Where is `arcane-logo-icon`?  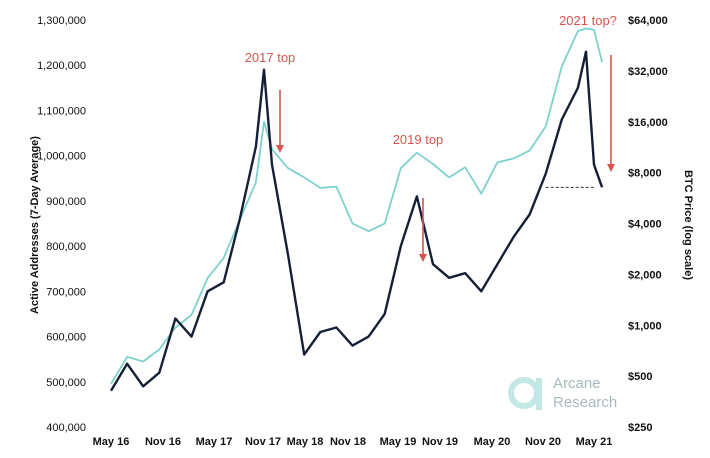 arcane-logo-icon is located at coordinates (525, 393).